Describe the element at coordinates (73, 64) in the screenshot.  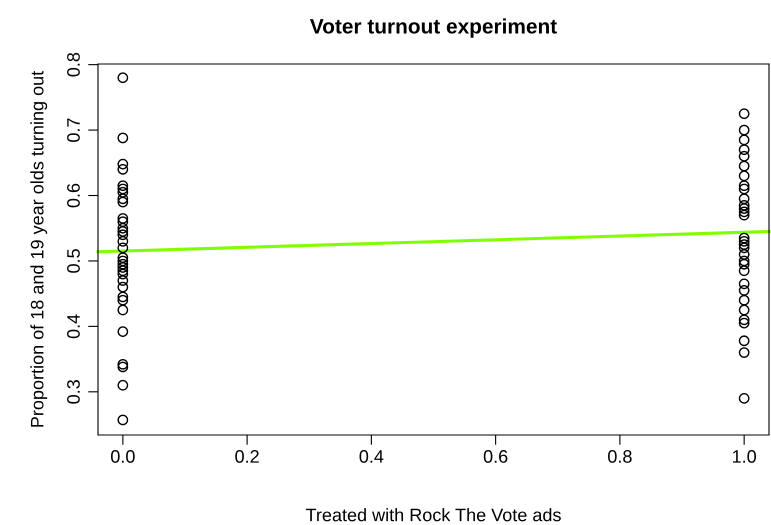
I see `y-tick-label: 0.8` at that location.